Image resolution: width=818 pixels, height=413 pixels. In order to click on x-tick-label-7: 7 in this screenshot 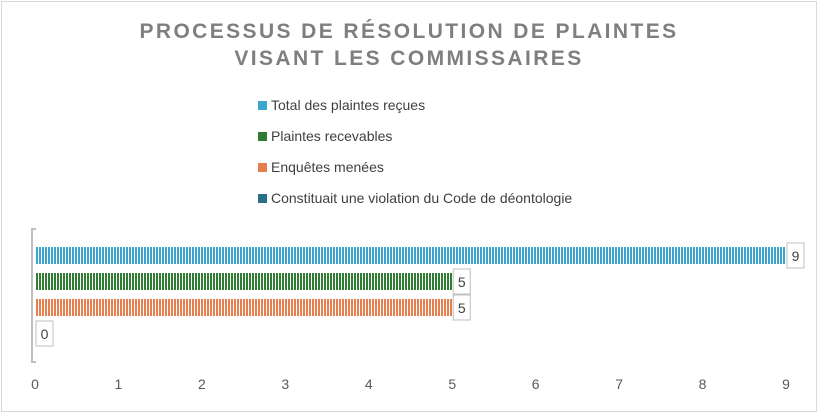, I will do `click(619, 384)`.